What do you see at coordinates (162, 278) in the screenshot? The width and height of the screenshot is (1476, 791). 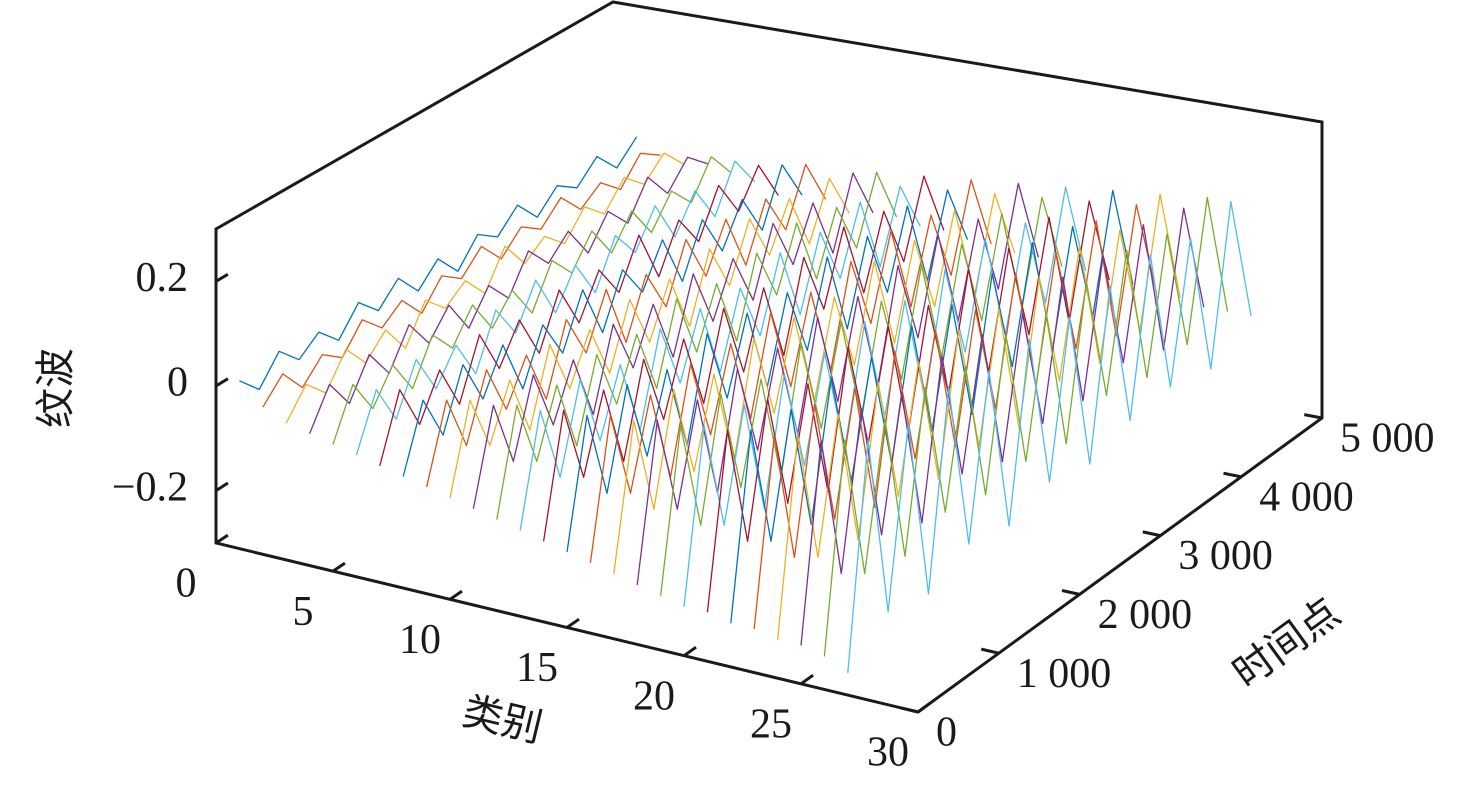 I see `z-tick-label: 0.2` at bounding box center [162, 278].